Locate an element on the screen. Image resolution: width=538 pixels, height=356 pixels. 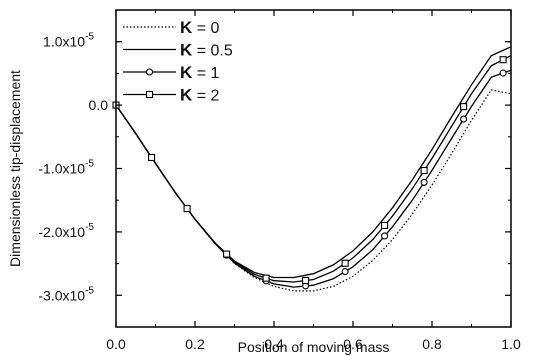
legend-marker-circle is located at coordinates (149, 72).